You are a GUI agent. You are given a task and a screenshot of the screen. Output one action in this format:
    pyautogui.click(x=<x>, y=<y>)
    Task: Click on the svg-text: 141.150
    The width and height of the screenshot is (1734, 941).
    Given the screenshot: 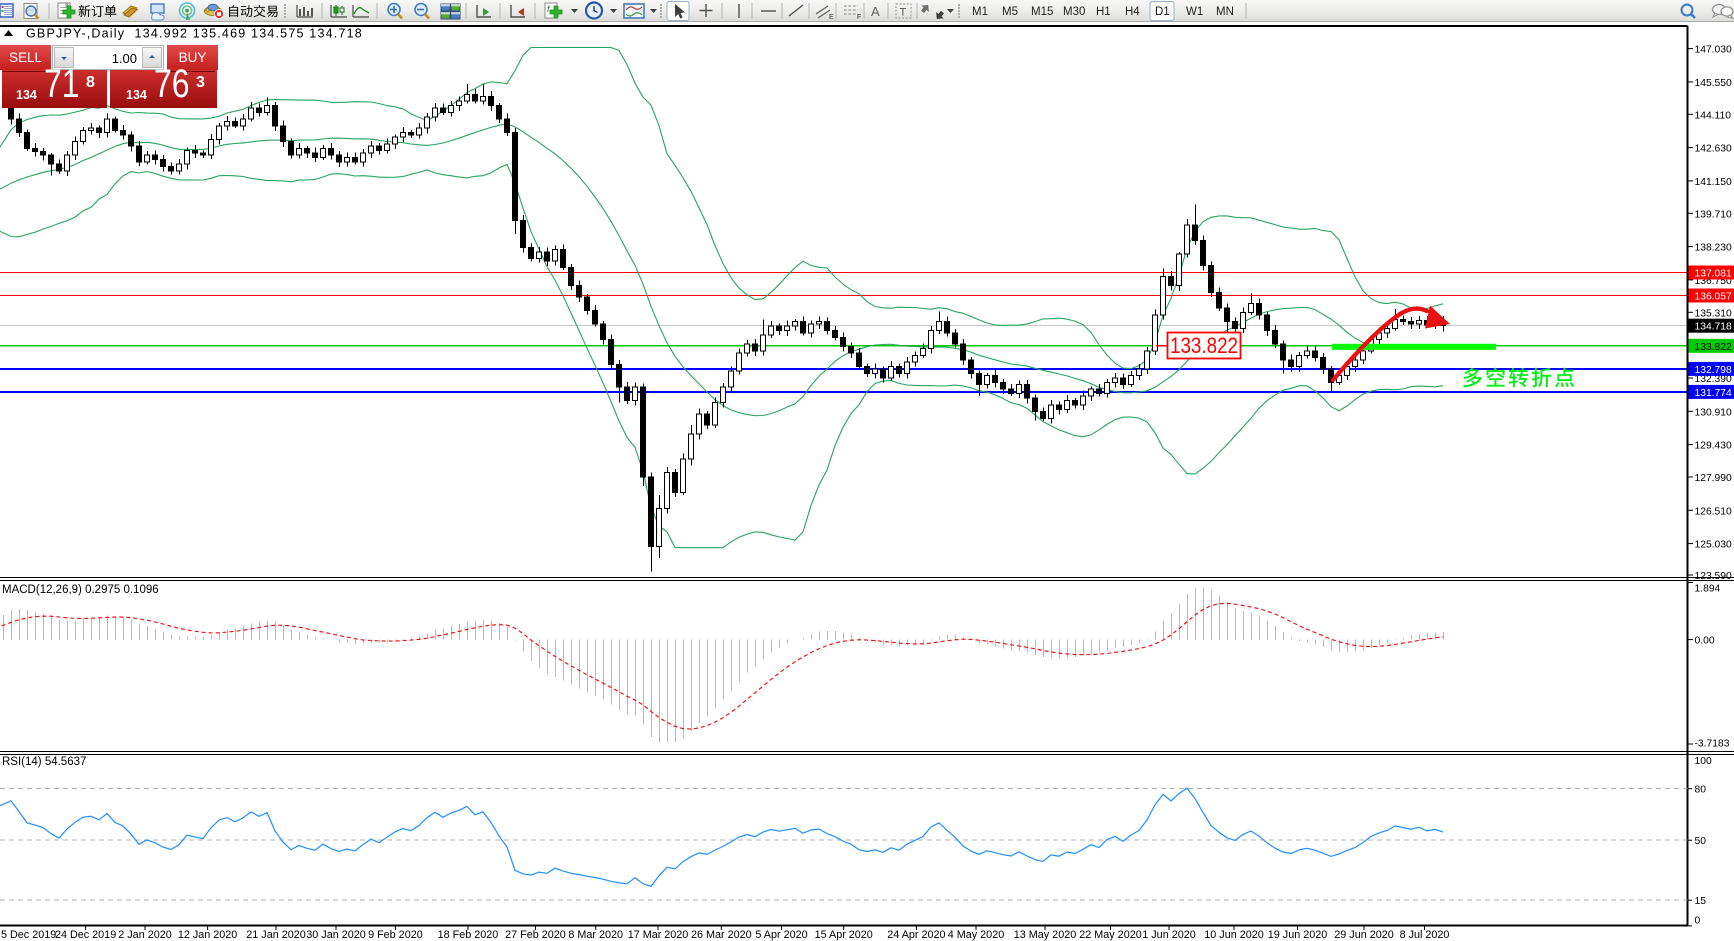 What is the action you would take?
    pyautogui.click(x=1713, y=182)
    